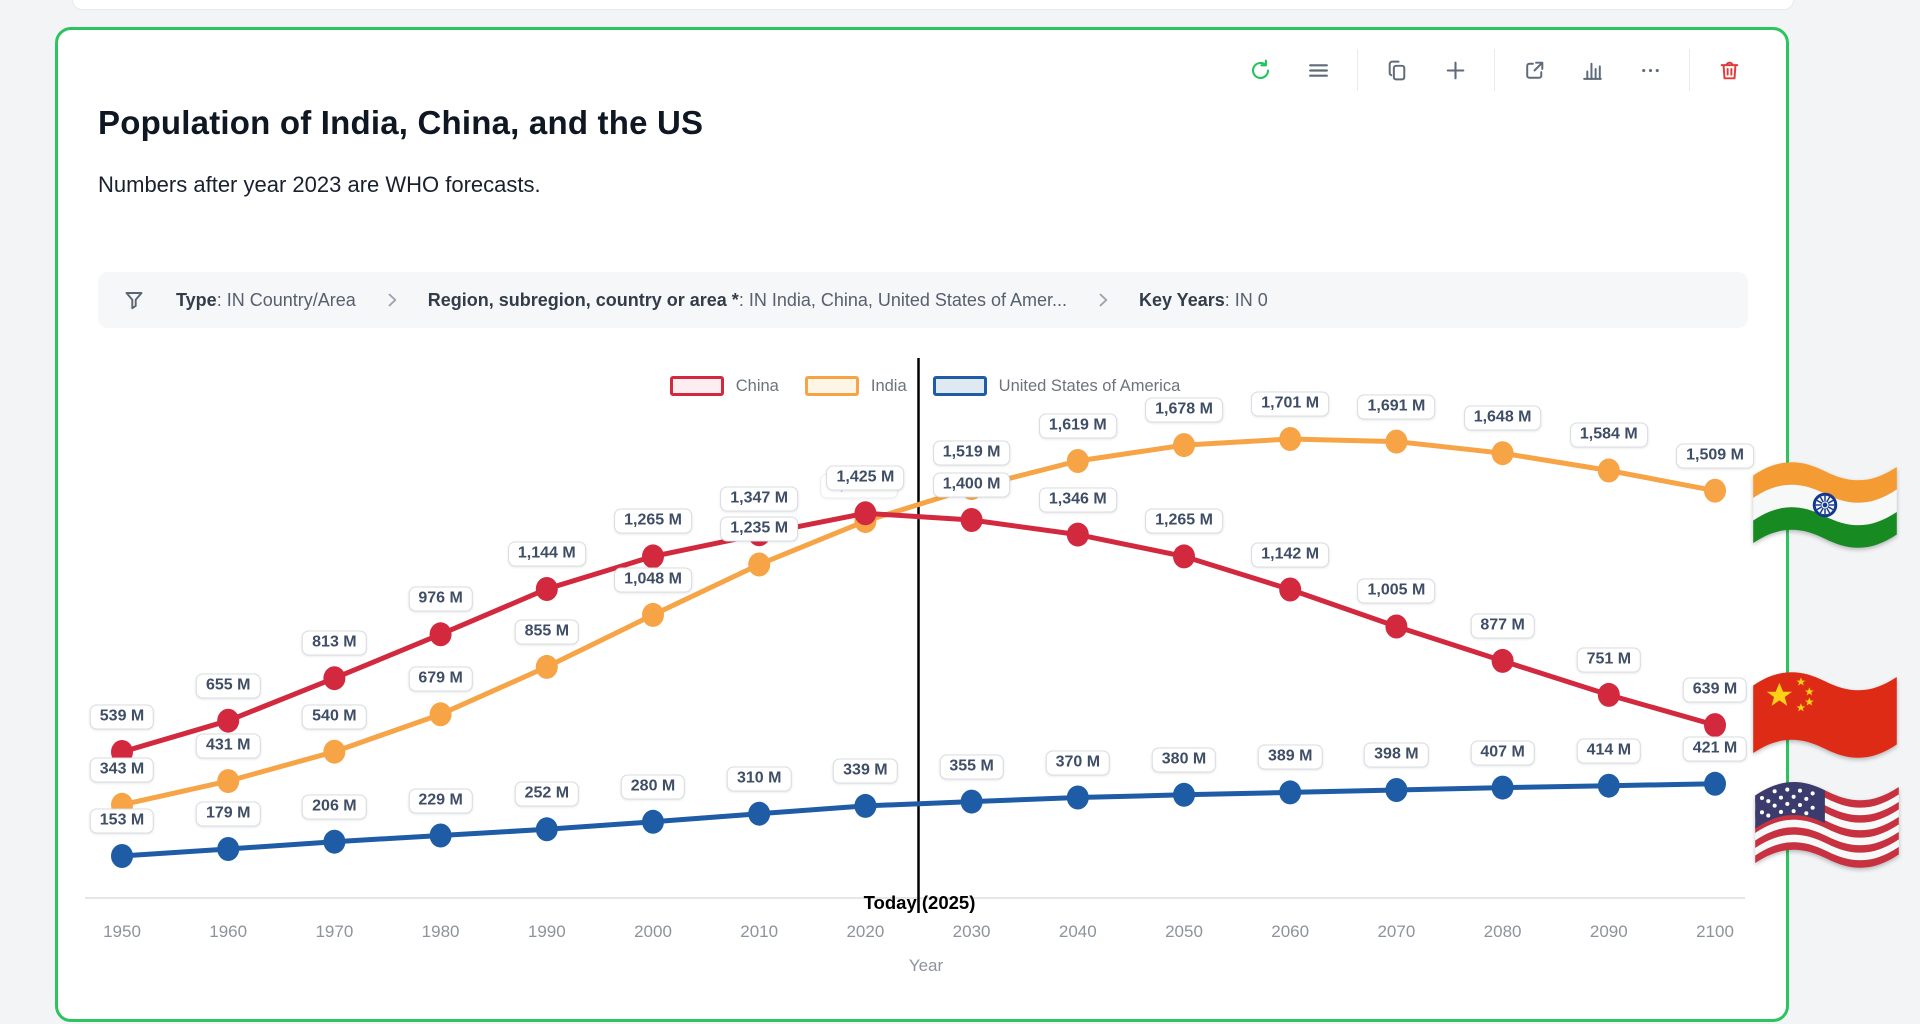 This screenshot has width=1920, height=1024. I want to click on value-label-united-states-of-america-2010: 310 M, so click(759, 779).